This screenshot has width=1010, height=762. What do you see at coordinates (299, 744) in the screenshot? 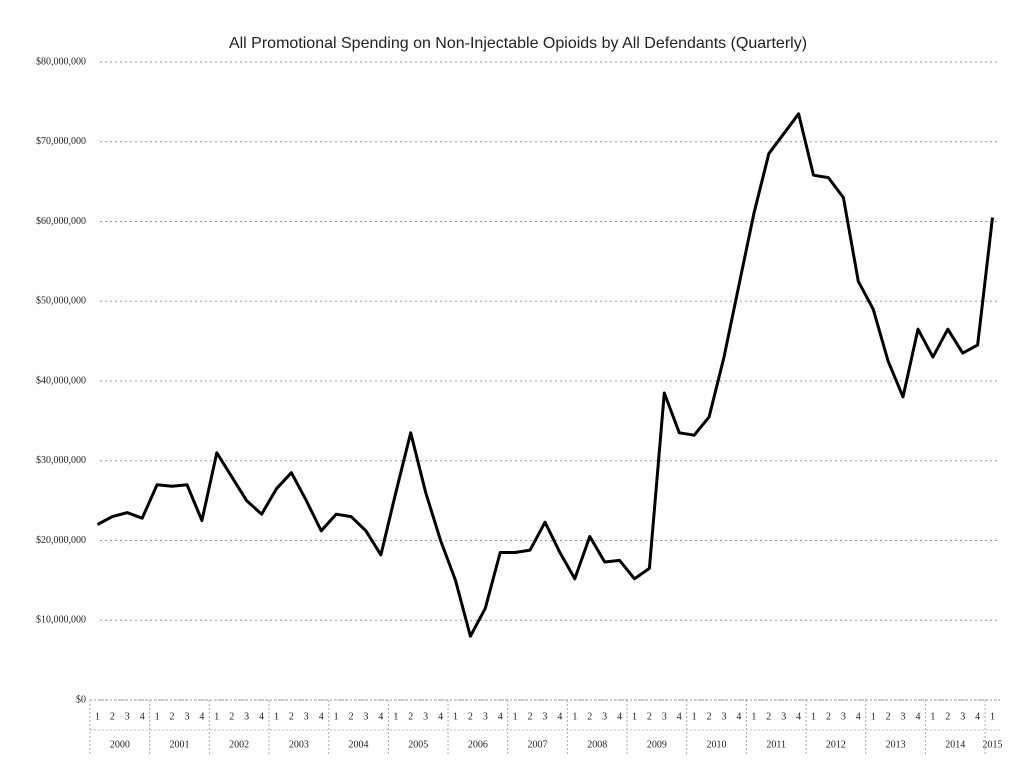
I see `year-label: 2003` at bounding box center [299, 744].